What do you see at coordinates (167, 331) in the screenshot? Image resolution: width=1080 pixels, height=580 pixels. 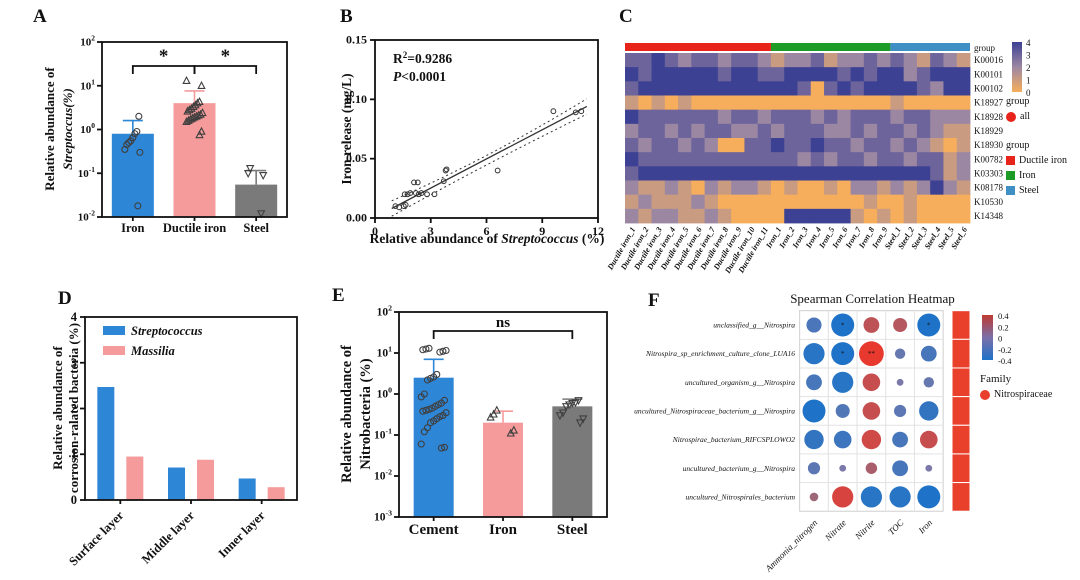 I see `svg-text: Streptococcus` at bounding box center [167, 331].